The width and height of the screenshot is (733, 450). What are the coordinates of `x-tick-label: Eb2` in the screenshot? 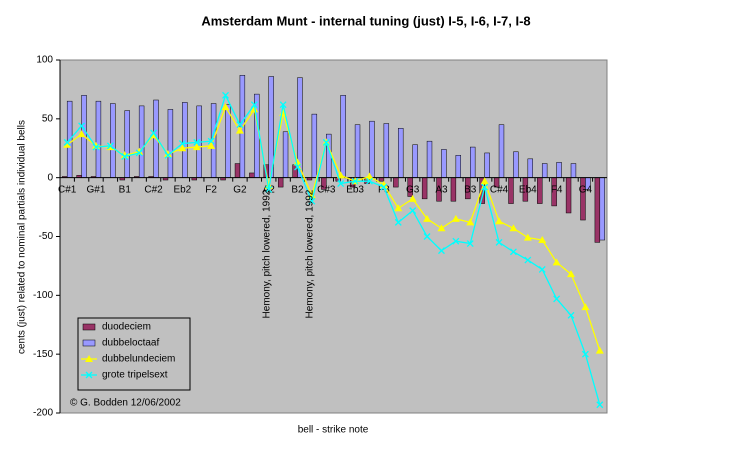 It's located at (182, 189).